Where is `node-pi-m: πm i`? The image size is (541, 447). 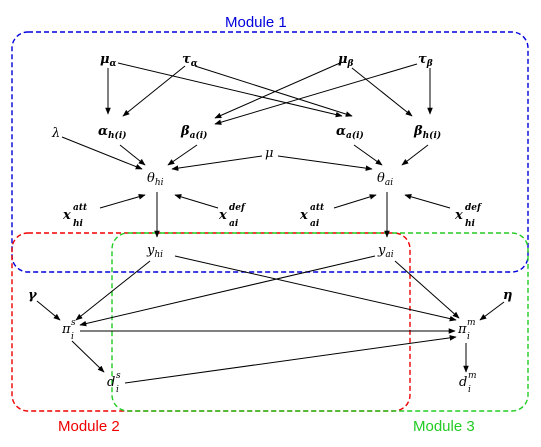
node-pi-m: πm i is located at coordinates (466, 330).